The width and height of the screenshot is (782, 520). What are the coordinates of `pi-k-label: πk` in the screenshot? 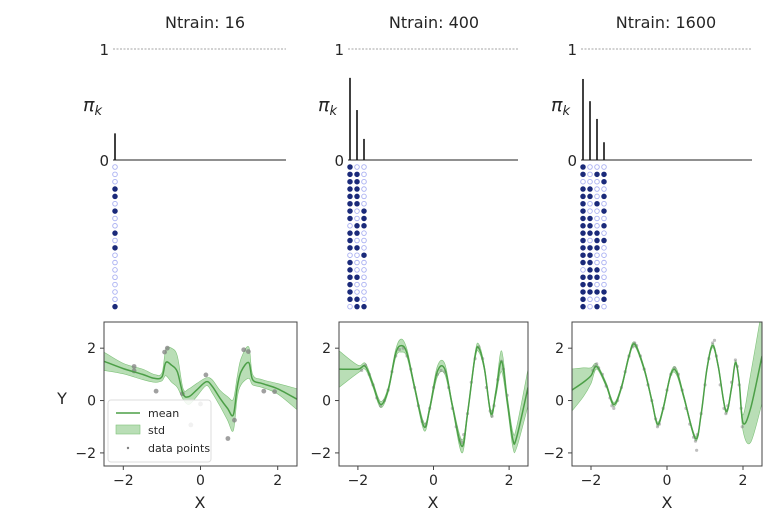 It's located at (327, 106).